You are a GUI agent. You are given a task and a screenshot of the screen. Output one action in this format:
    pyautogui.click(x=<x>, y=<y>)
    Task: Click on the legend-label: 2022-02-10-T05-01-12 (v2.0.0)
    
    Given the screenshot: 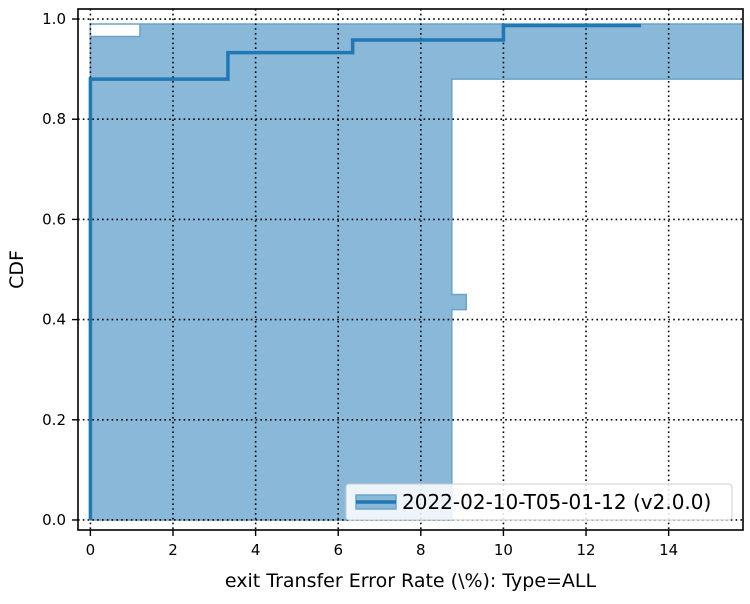 What is the action you would take?
    pyautogui.click(x=556, y=502)
    